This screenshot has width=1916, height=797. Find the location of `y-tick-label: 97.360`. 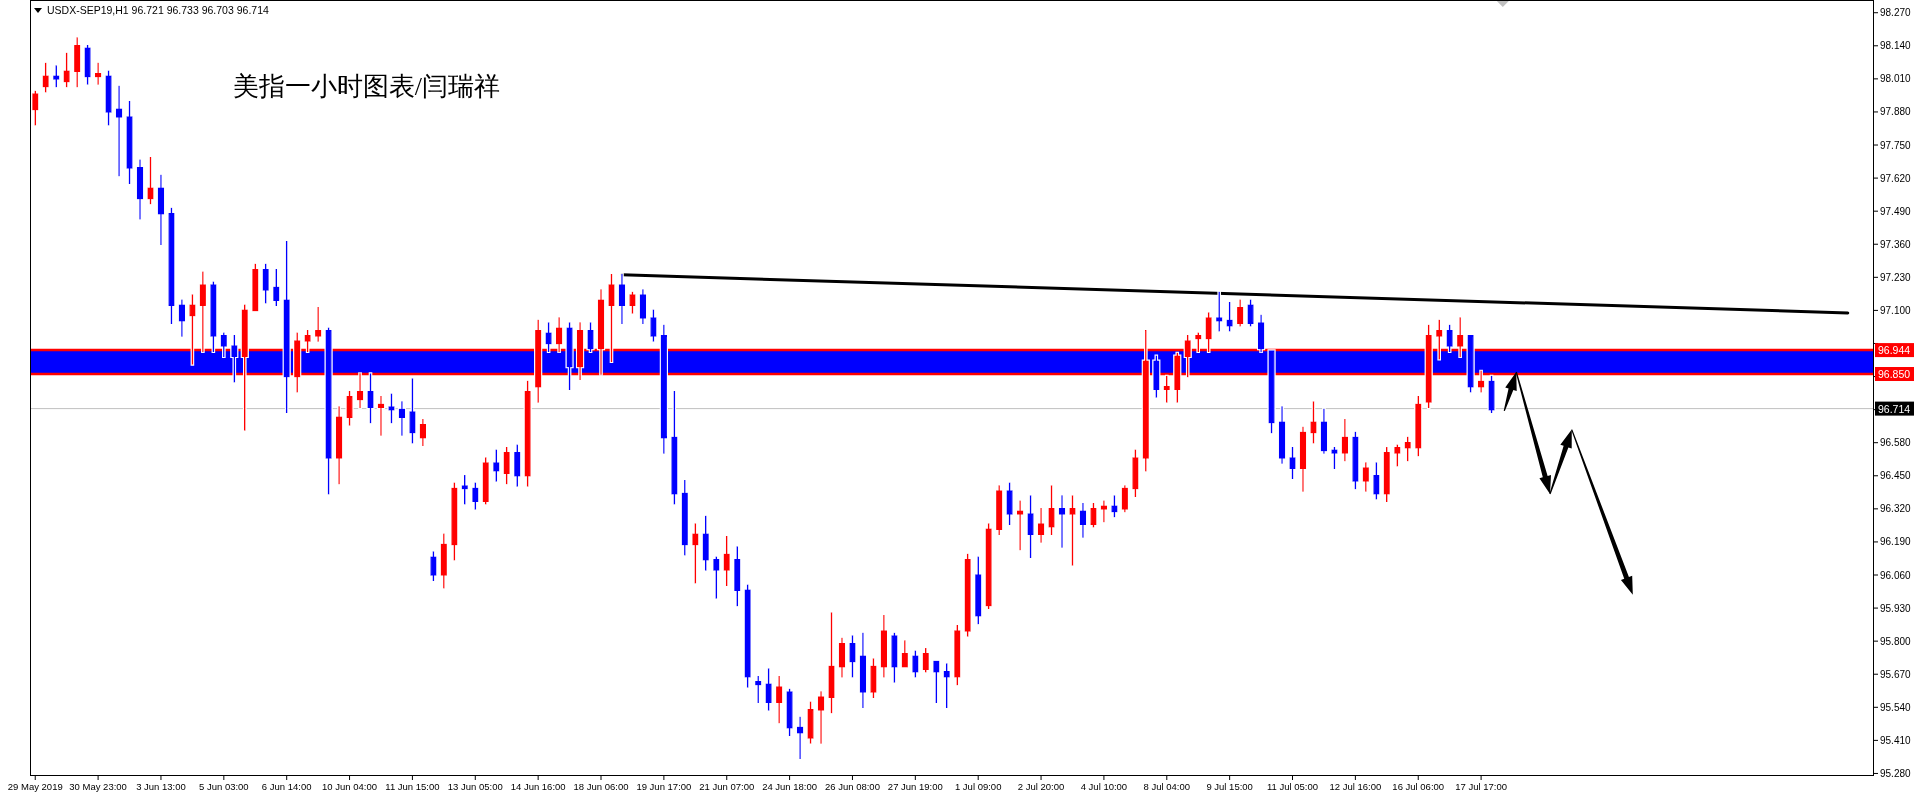

y-tick-label: 97.360 is located at coordinates (1896, 244).